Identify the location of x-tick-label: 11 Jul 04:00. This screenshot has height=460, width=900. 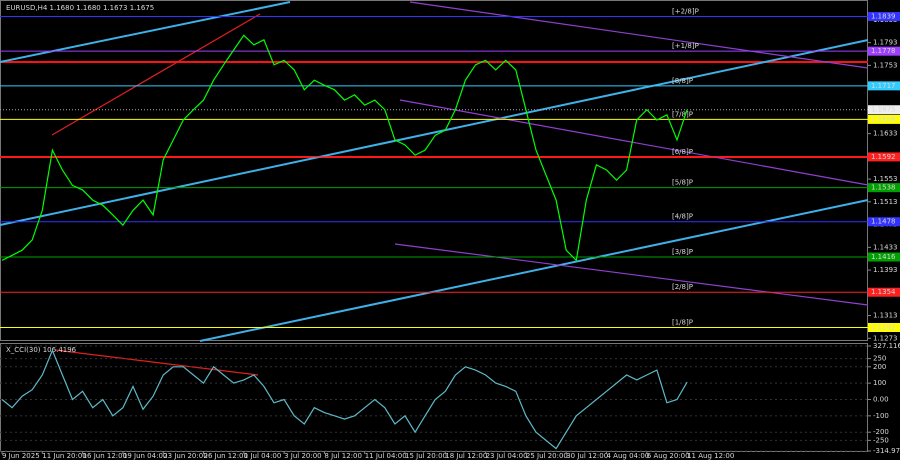
(386, 456).